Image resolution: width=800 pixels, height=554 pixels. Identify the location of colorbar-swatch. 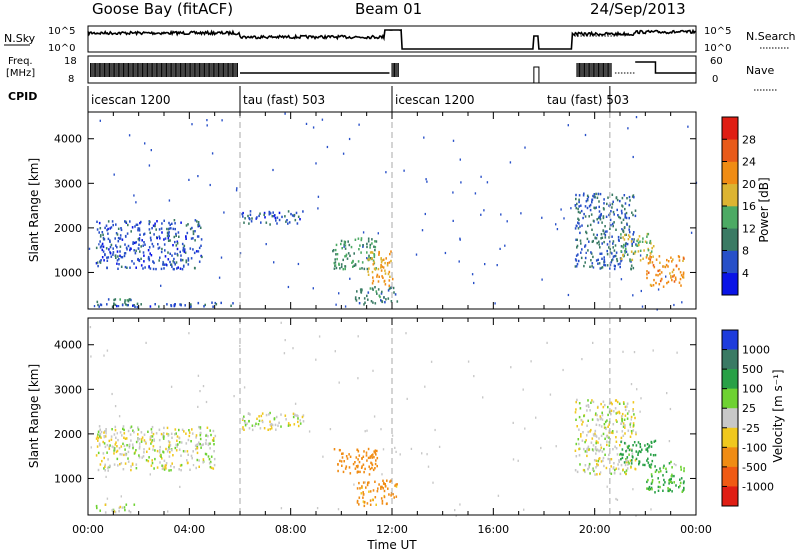
(730, 496).